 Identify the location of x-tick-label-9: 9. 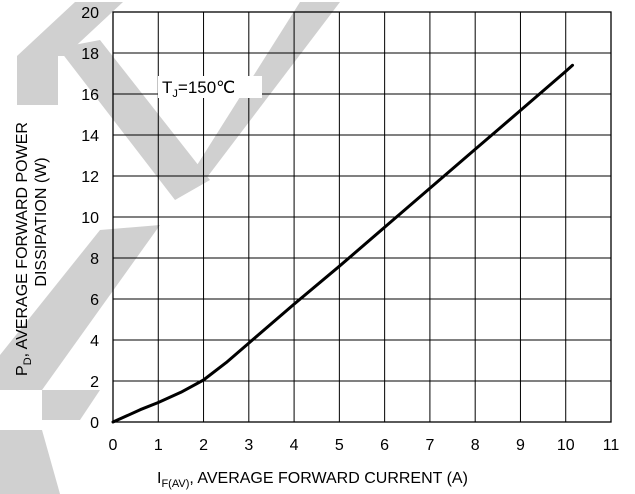
(520, 445).